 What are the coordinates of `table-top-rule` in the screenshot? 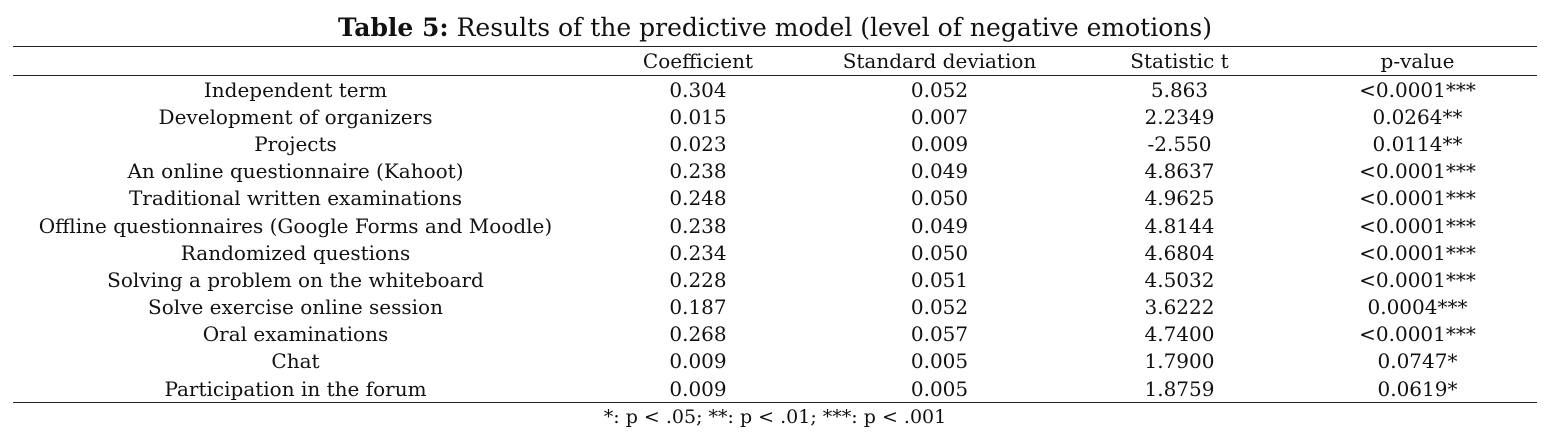 It's located at (775, 46).